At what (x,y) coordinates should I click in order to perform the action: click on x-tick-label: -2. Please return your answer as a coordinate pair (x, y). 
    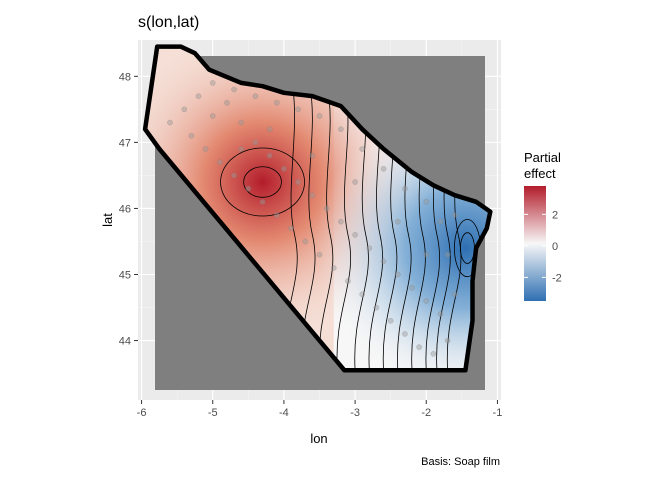
    Looking at the image, I should click on (426, 413).